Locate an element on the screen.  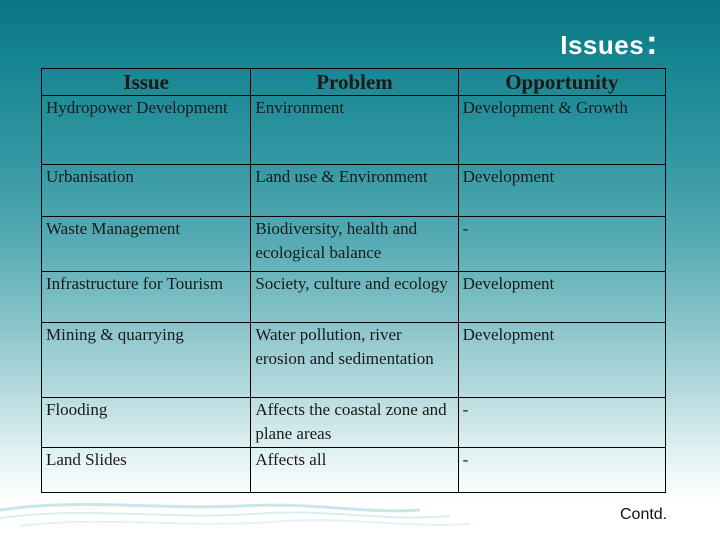
cell-problem: Affects the coastal zone and plane areas is located at coordinates (354, 422).